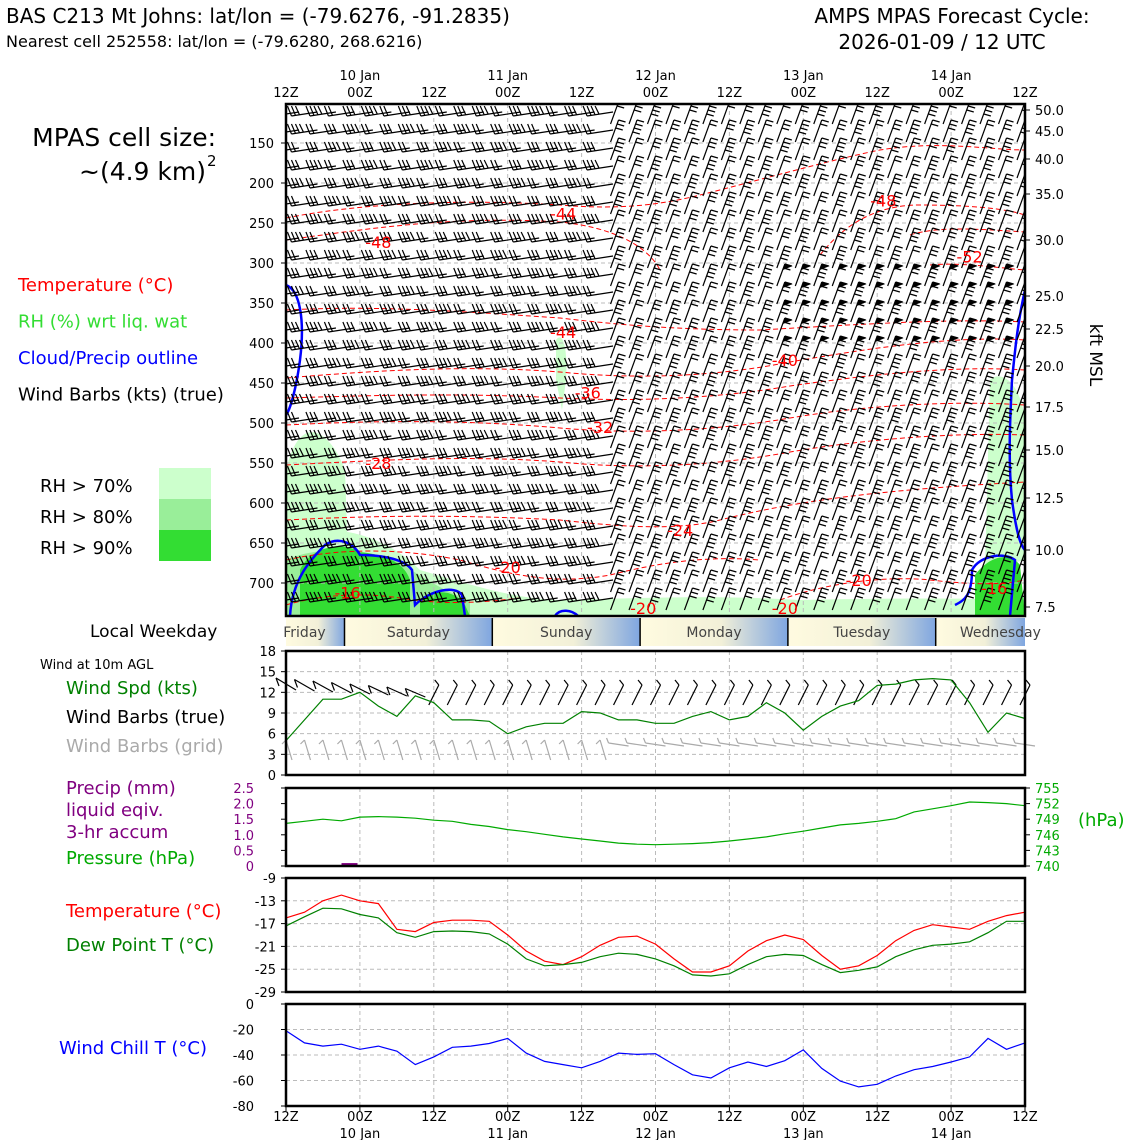  Describe the element at coordinates (951, 16) in the screenshot. I see `figure-title-right-1: AMPS MPAS Forecast Cycle:` at that location.